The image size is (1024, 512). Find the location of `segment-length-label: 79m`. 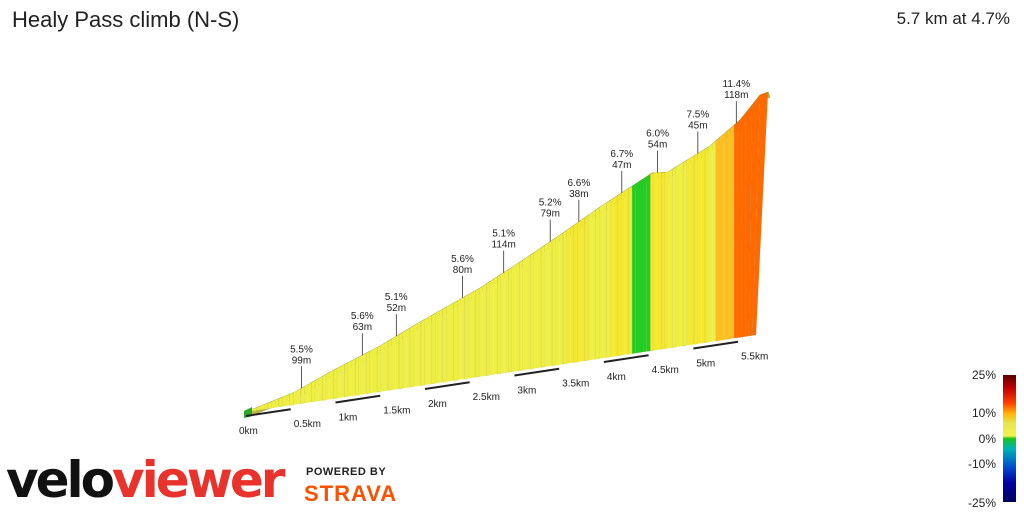

segment-length-label: 79m is located at coordinates (549, 214).